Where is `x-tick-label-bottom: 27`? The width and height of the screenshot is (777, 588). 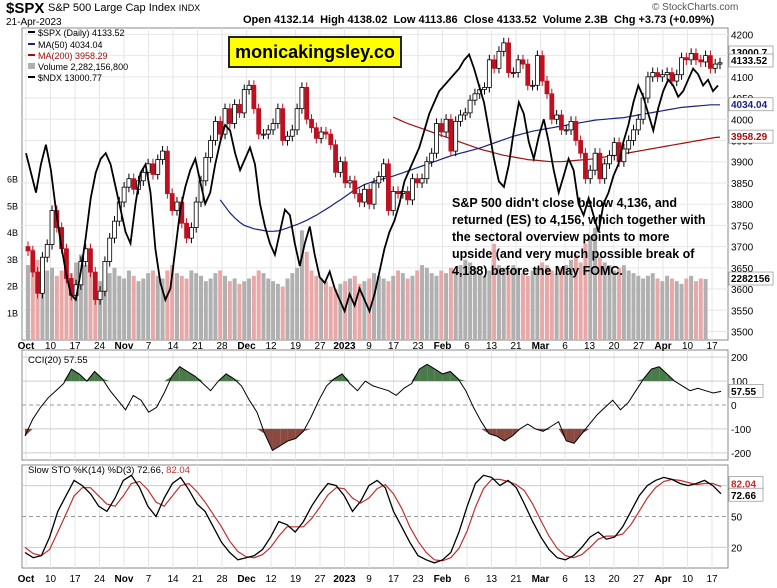
x-tick-label-bottom: 27 is located at coordinates (320, 579).